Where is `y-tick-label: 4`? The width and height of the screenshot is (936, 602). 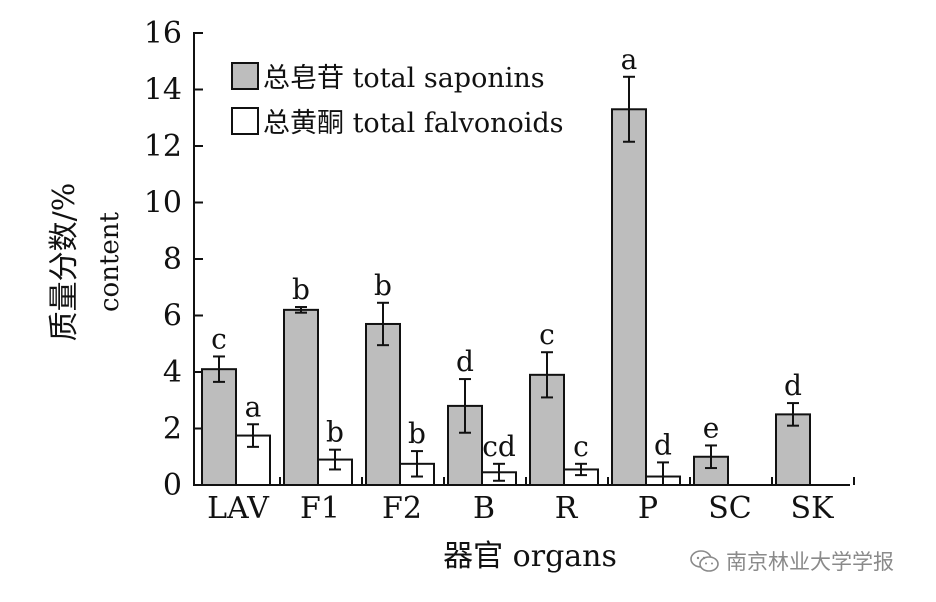 y-tick-label: 4 is located at coordinates (172, 372).